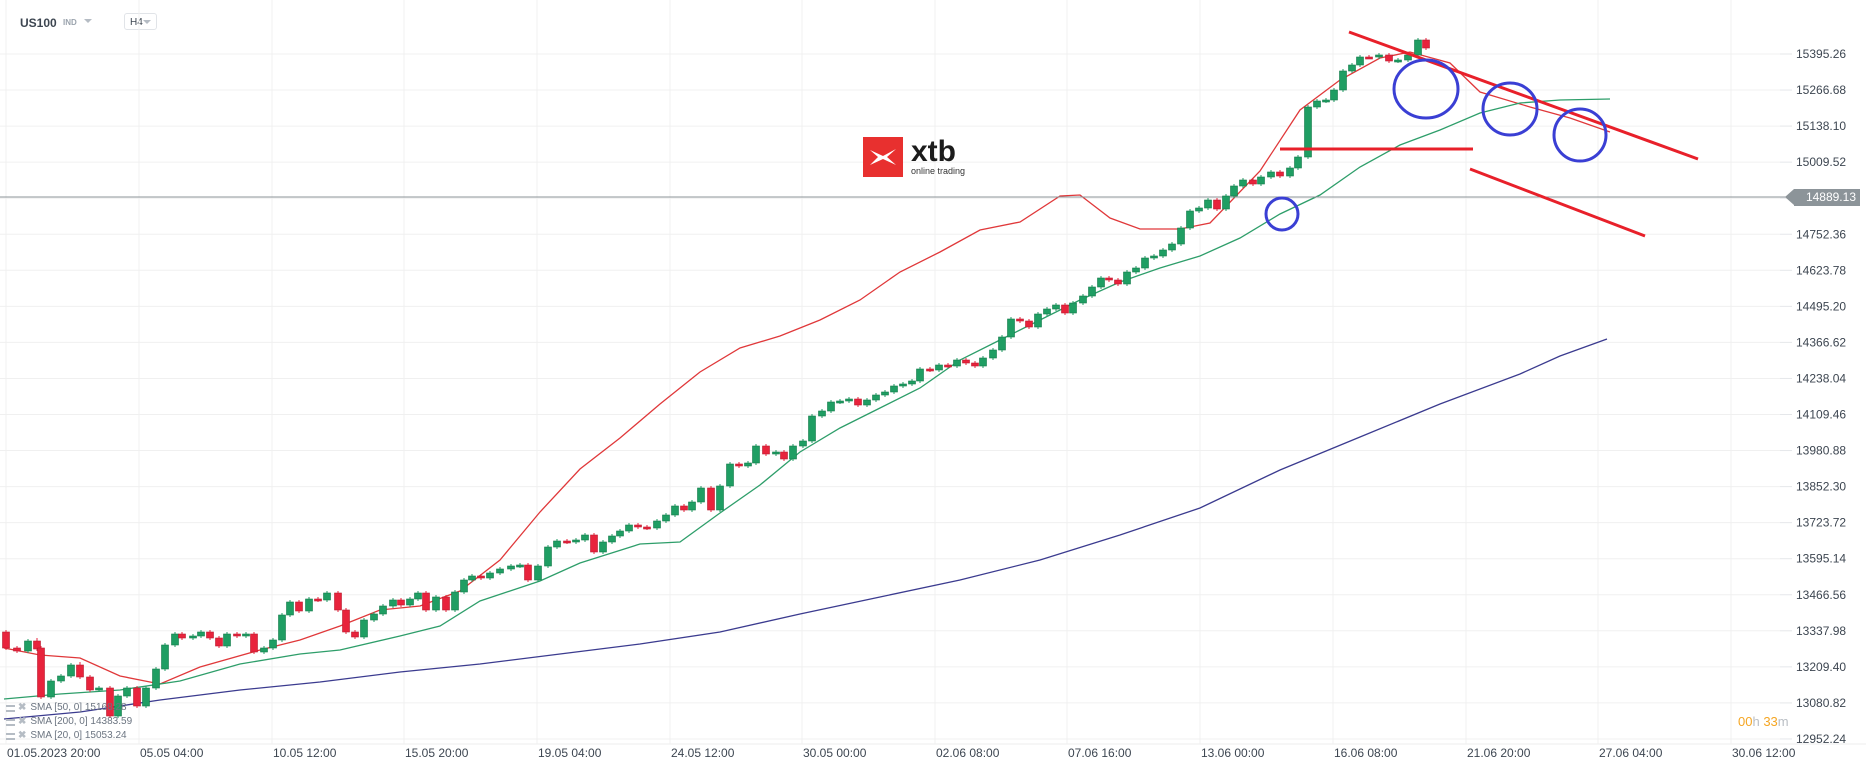 Image resolution: width=1866 pixels, height=767 pixels. Describe the element at coordinates (1821, 415) in the screenshot. I see `price-tick-label: 14109.46` at that location.